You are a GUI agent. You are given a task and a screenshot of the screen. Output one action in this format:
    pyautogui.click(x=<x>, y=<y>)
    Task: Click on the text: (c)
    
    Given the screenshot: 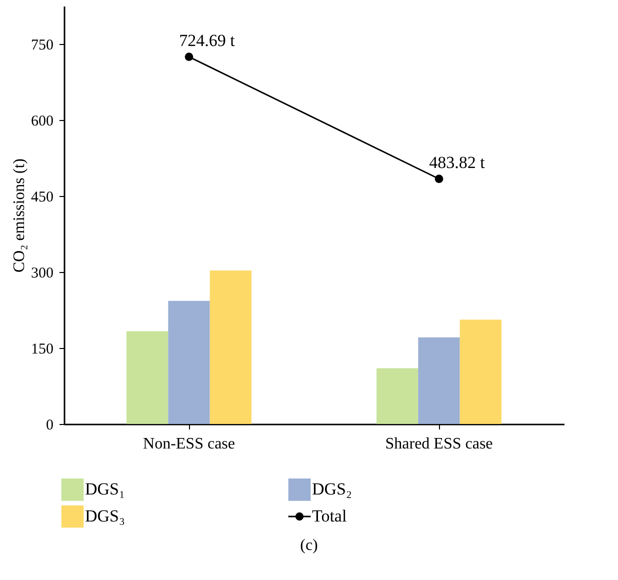 What is the action you would take?
    pyautogui.click(x=309, y=546)
    